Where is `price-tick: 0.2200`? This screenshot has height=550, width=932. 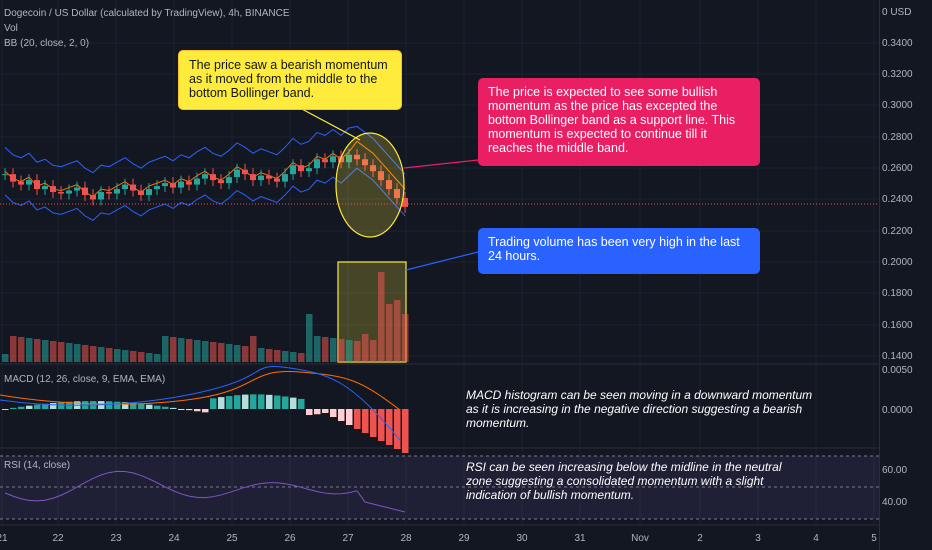 price-tick: 0.2200 is located at coordinates (897, 231).